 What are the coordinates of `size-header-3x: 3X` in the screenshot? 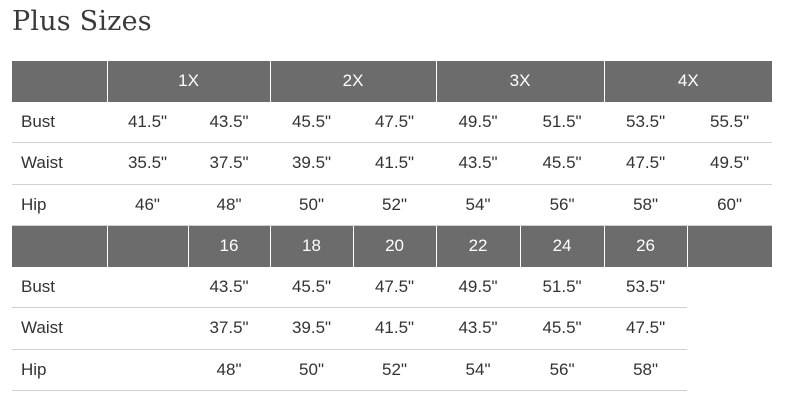 It's located at (520, 81).